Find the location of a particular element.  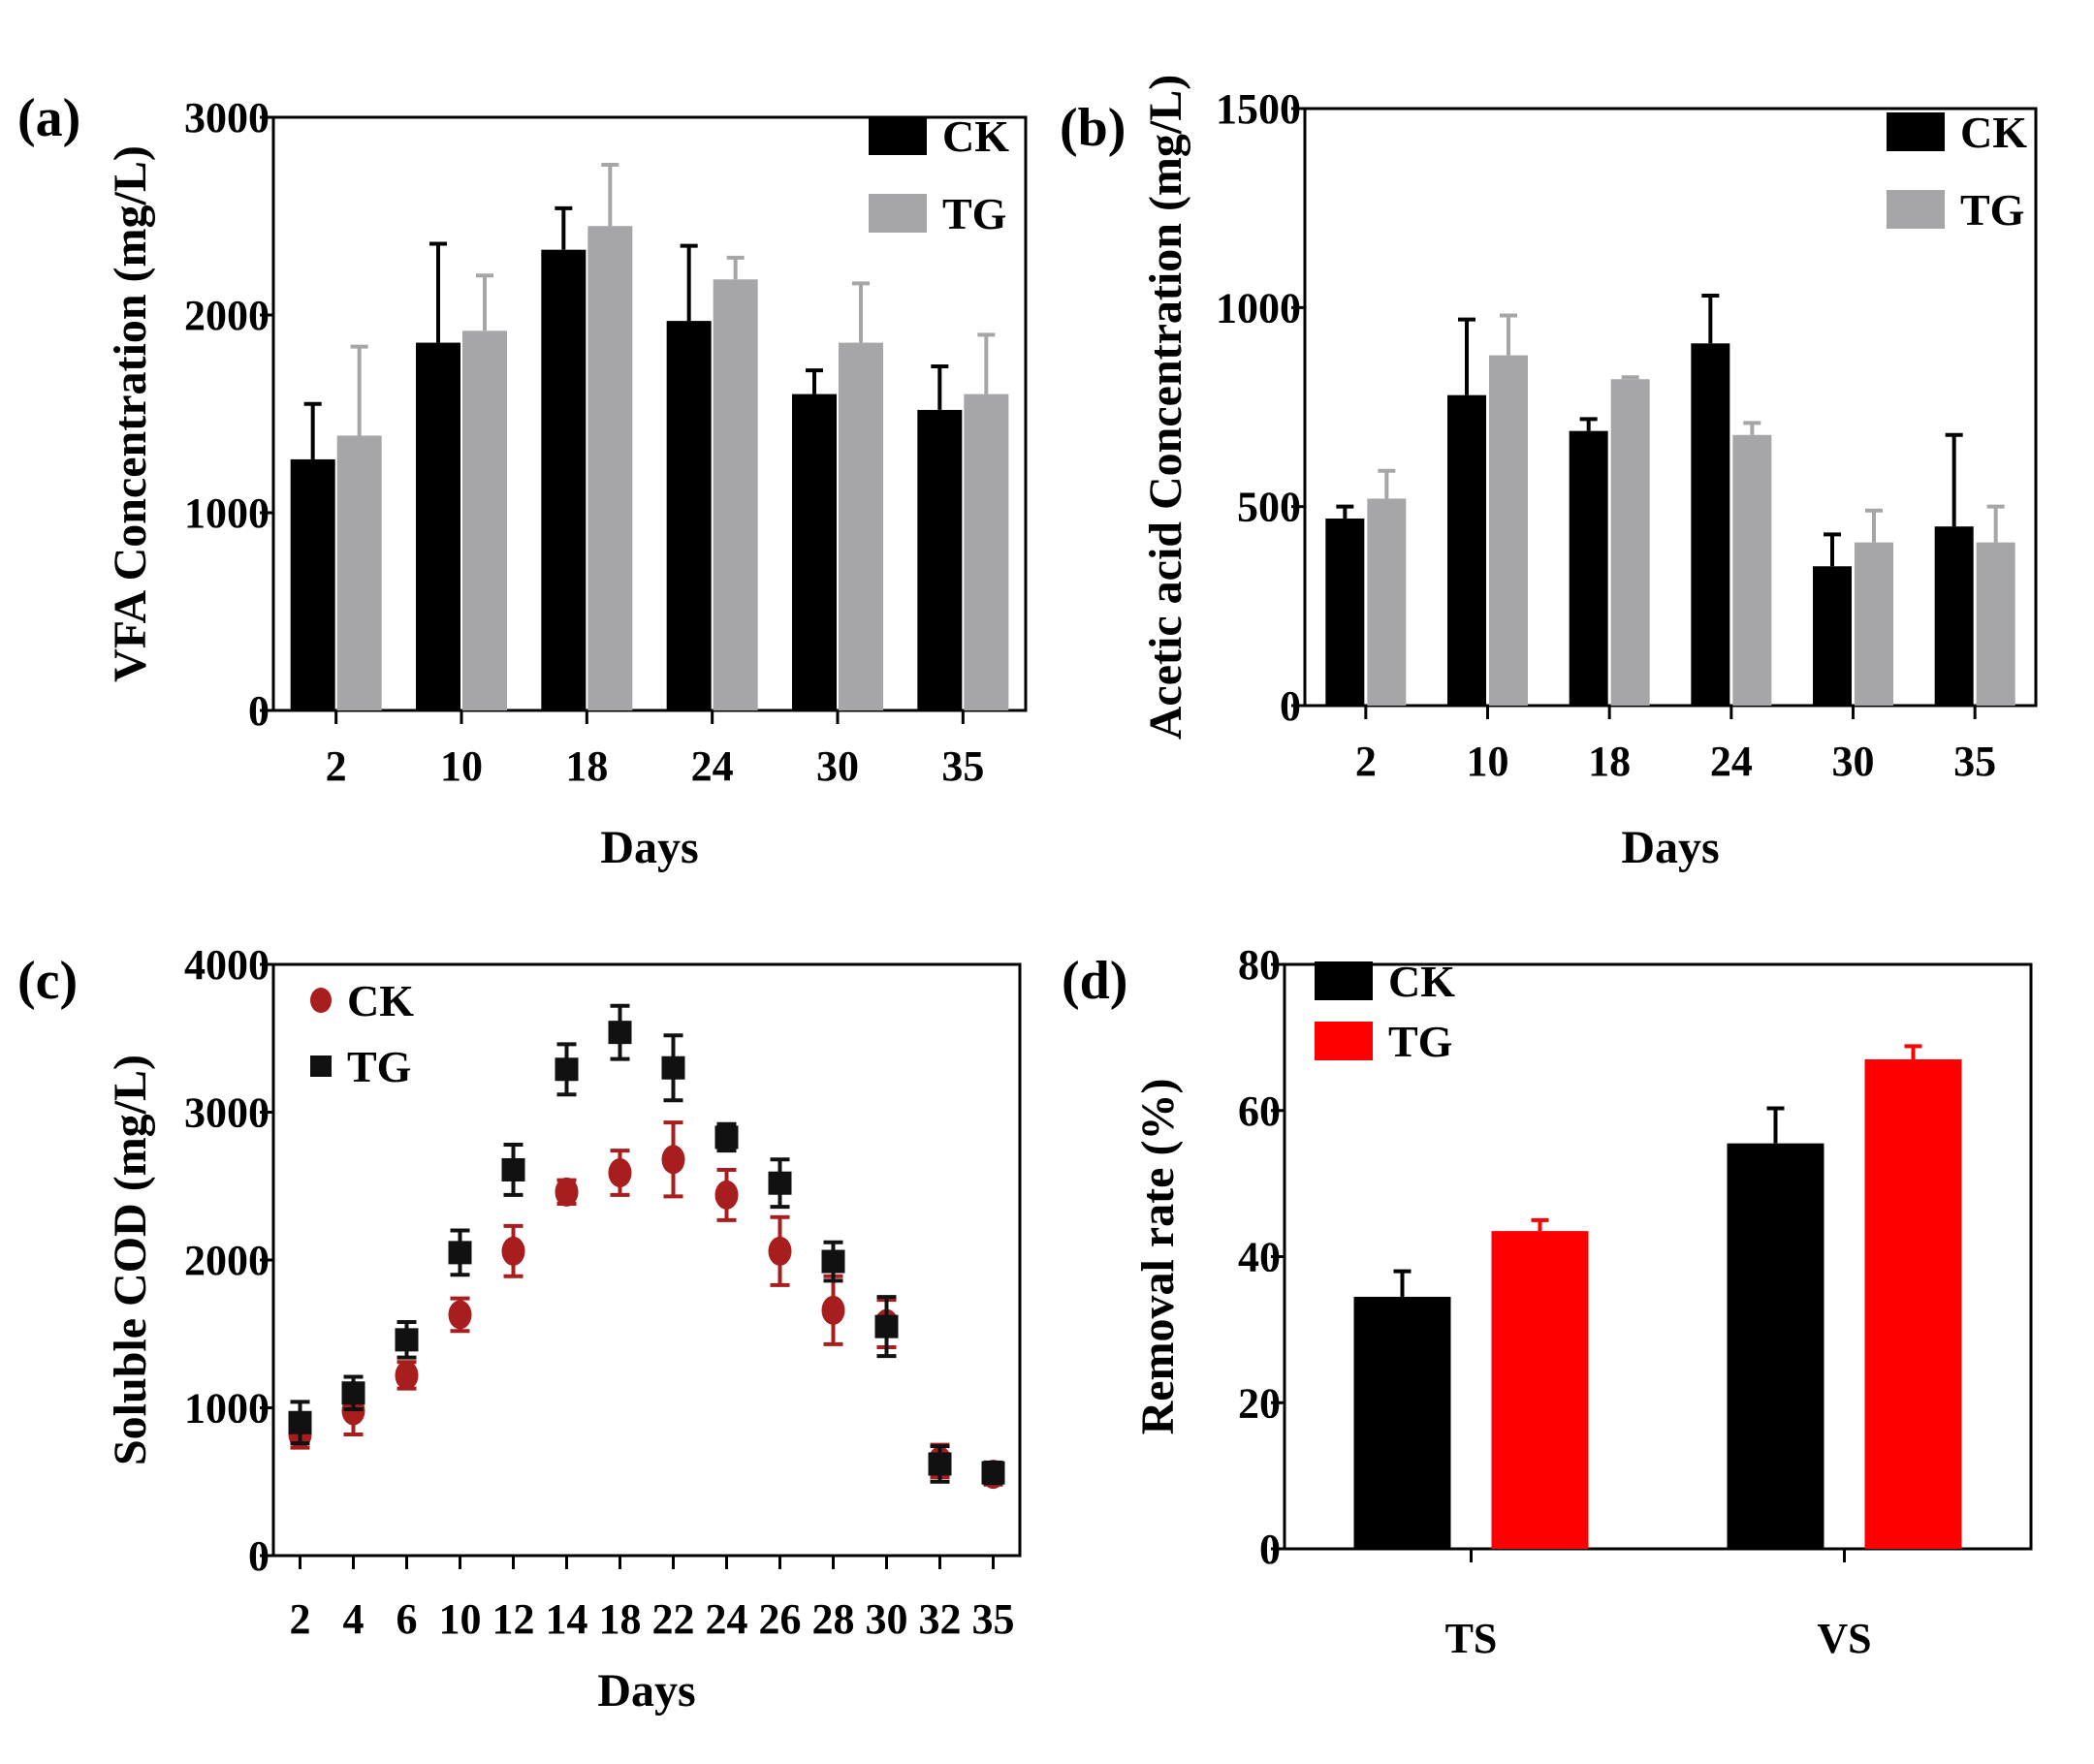

y-axis-title: VFA Concentration (mg/L) is located at coordinates (130, 413).